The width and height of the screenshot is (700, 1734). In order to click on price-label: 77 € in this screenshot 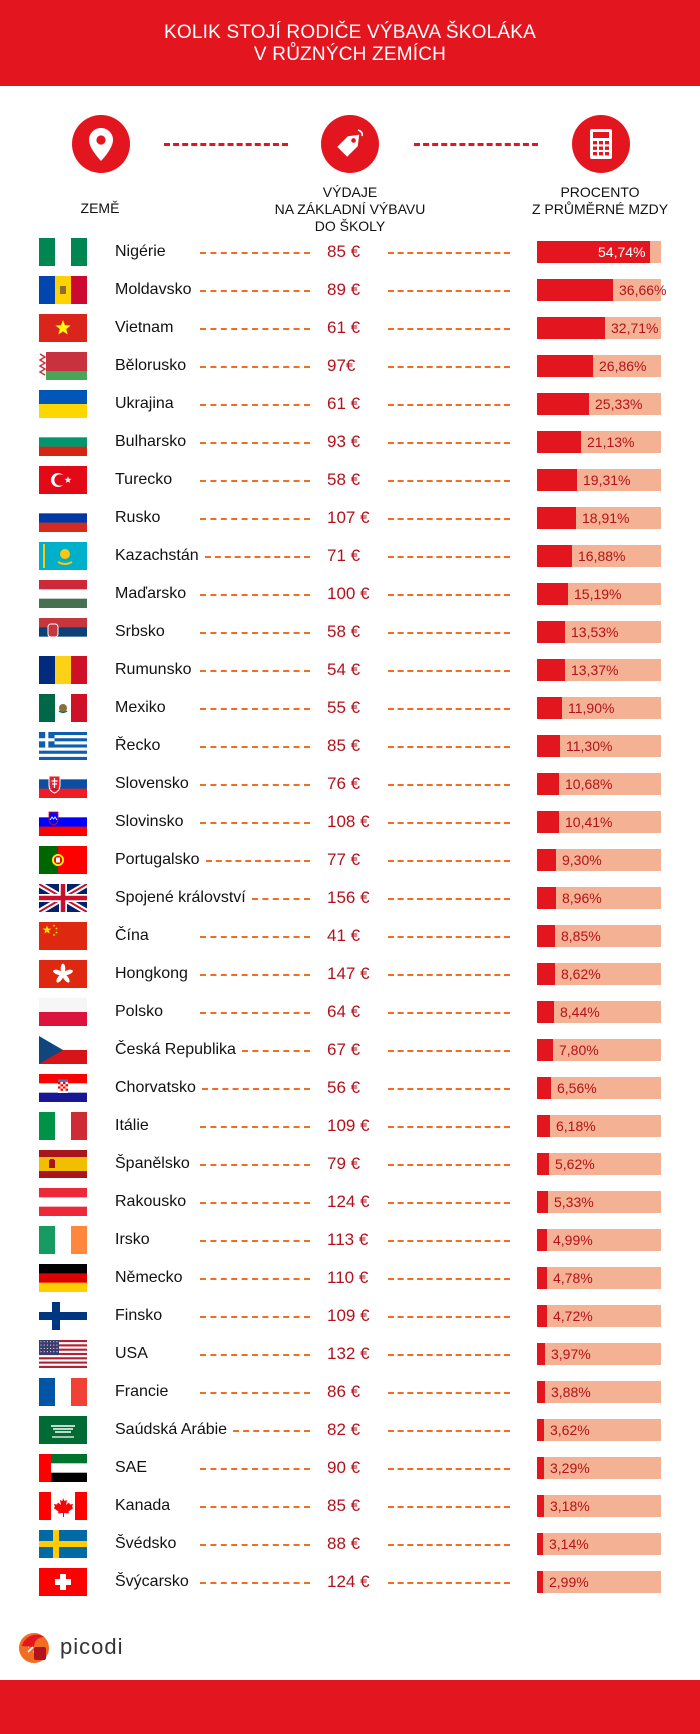, I will do `click(344, 859)`.